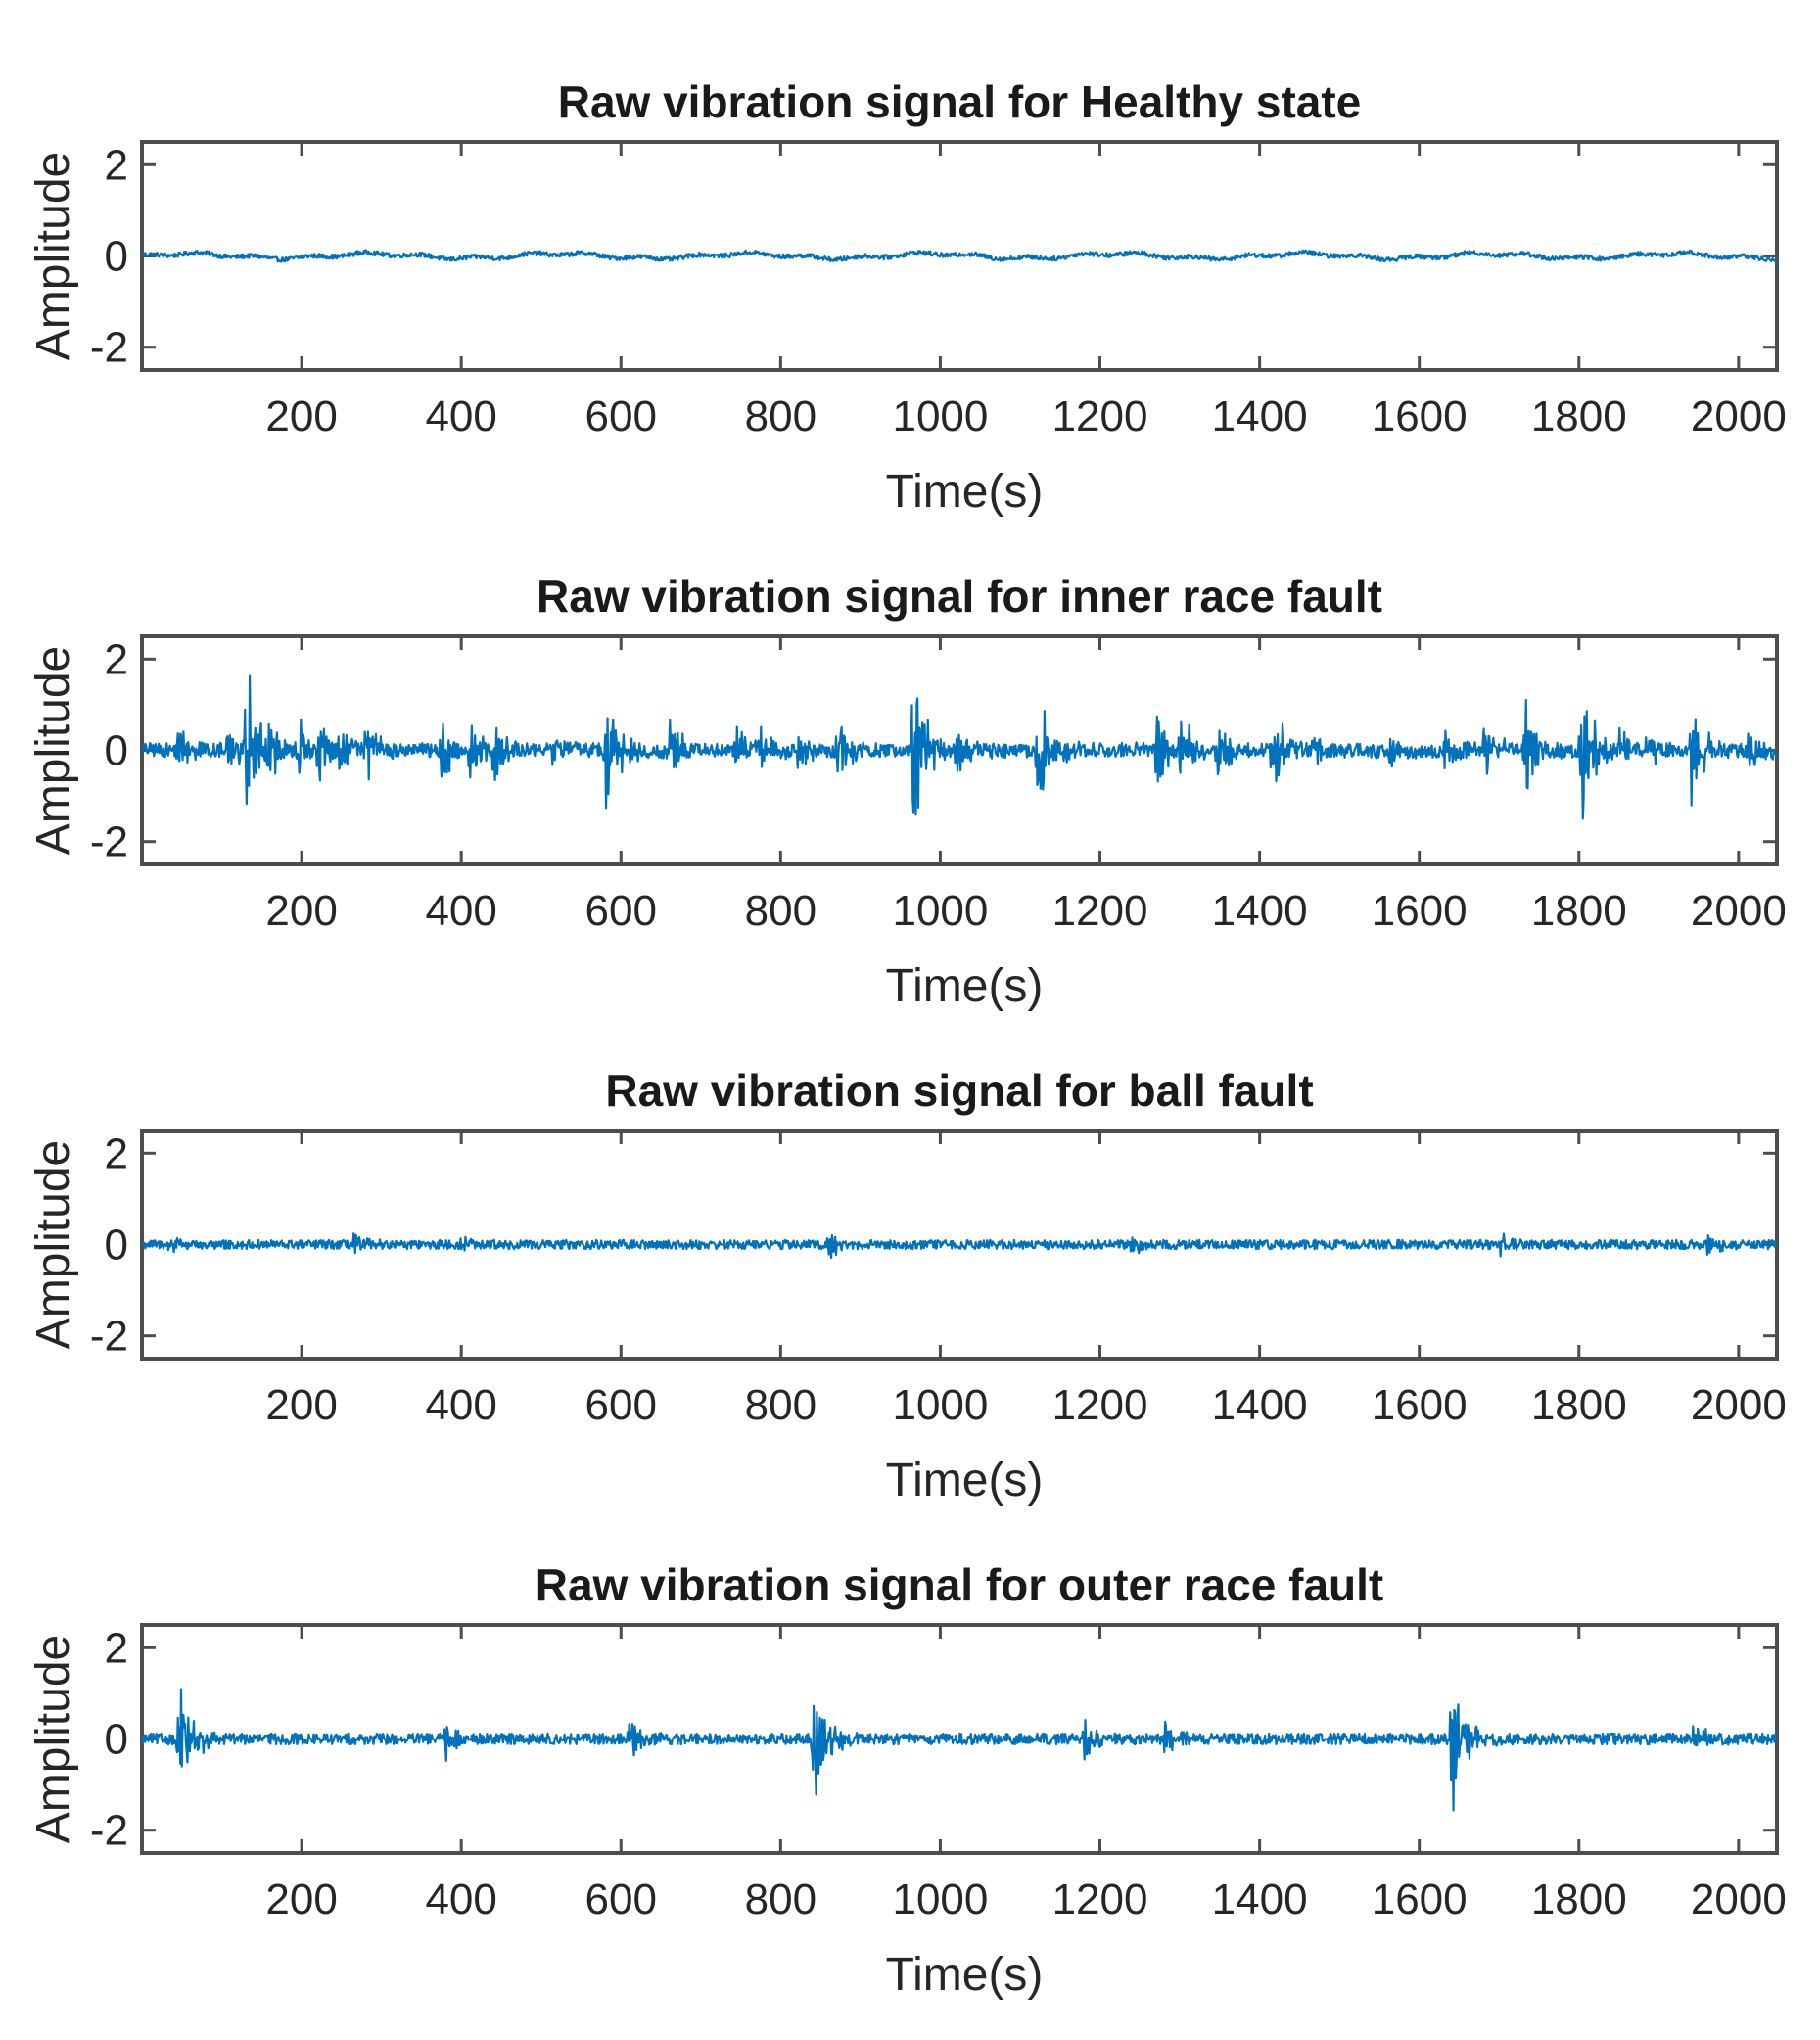 This screenshot has width=1820, height=2040. I want to click on subplot-title: Raw vibration signal for ball fault, so click(959, 1090).